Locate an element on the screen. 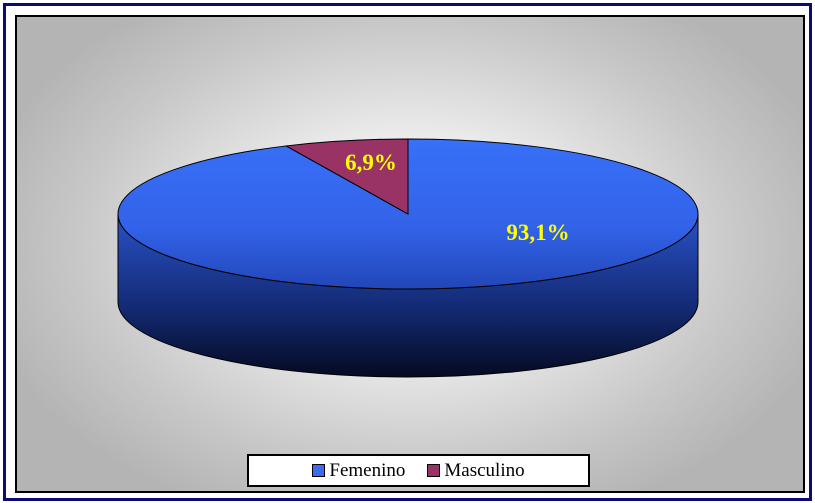  slice-masculino is located at coordinates (346, 176).